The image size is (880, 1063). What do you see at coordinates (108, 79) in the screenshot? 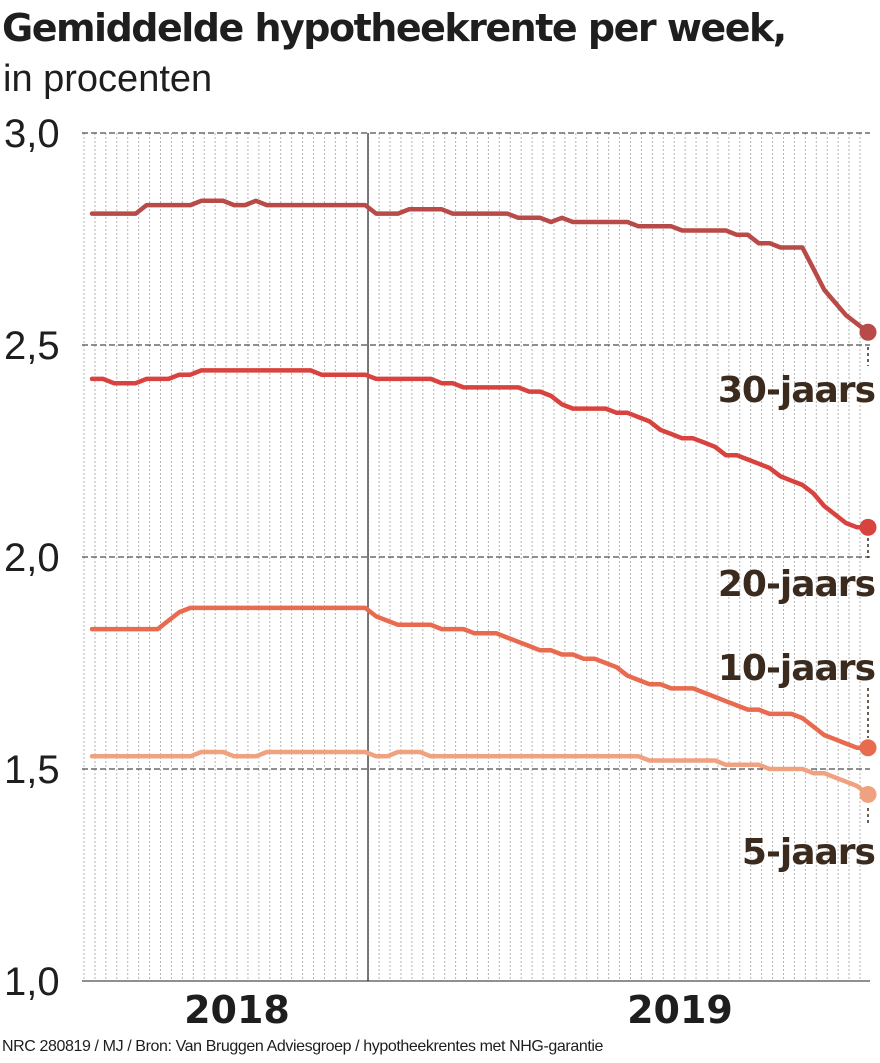
I see `chart-subtitle: in procenten` at bounding box center [108, 79].